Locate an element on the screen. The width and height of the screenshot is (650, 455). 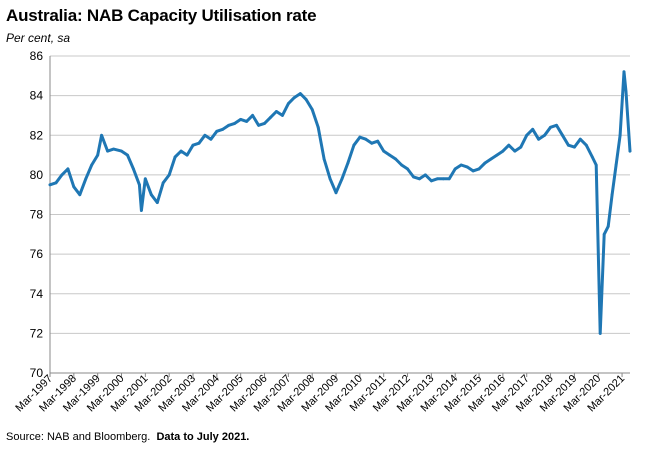
y-tick-label: 84 is located at coordinates (37, 96).